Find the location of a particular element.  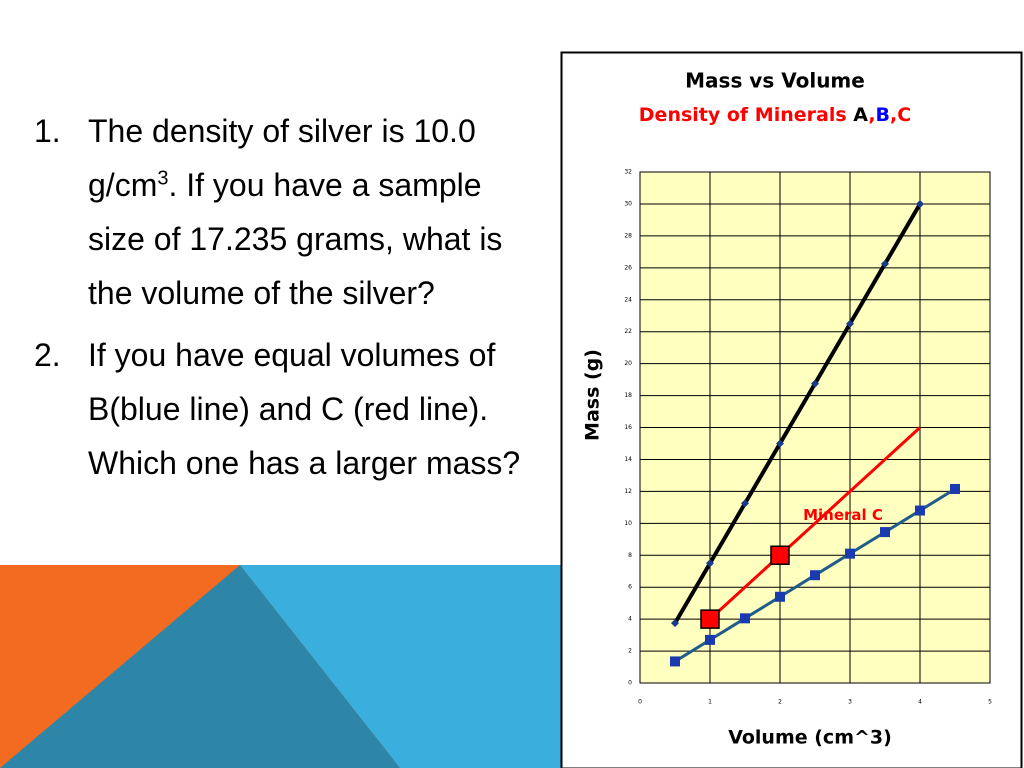

y-tick-label: 20 is located at coordinates (628, 363).